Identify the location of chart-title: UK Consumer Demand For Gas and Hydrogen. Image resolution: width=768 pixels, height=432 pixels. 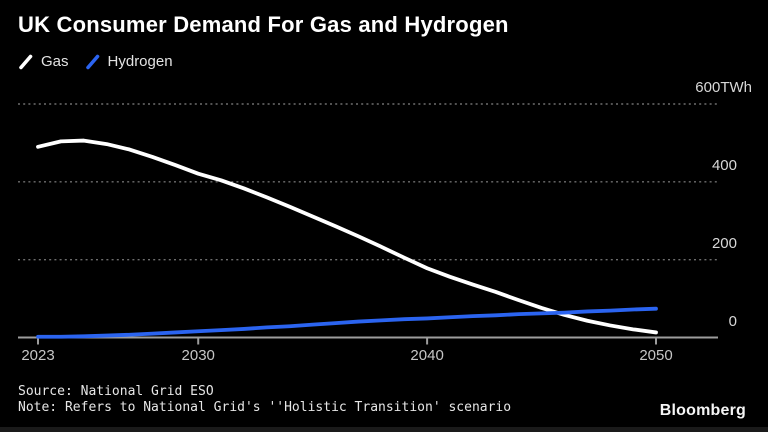
(263, 24).